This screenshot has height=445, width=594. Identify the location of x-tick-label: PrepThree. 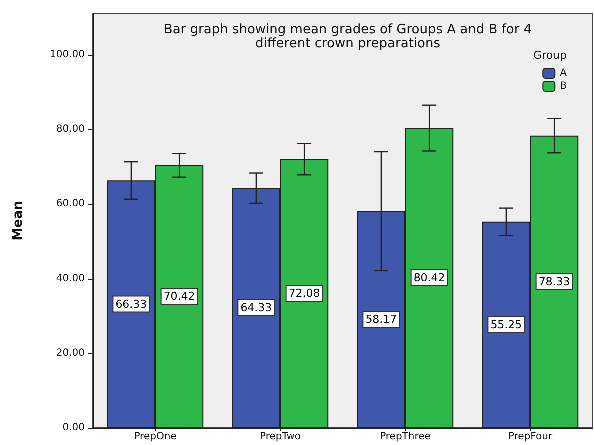
(405, 437).